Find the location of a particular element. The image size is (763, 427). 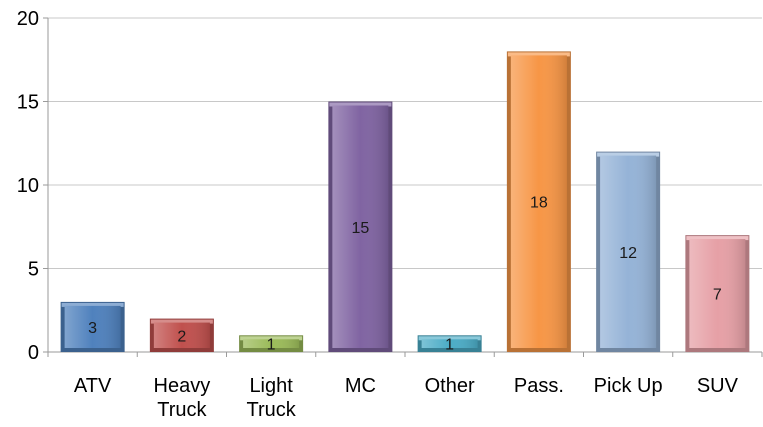

x-tick-label-suv: SUV is located at coordinates (718, 386).